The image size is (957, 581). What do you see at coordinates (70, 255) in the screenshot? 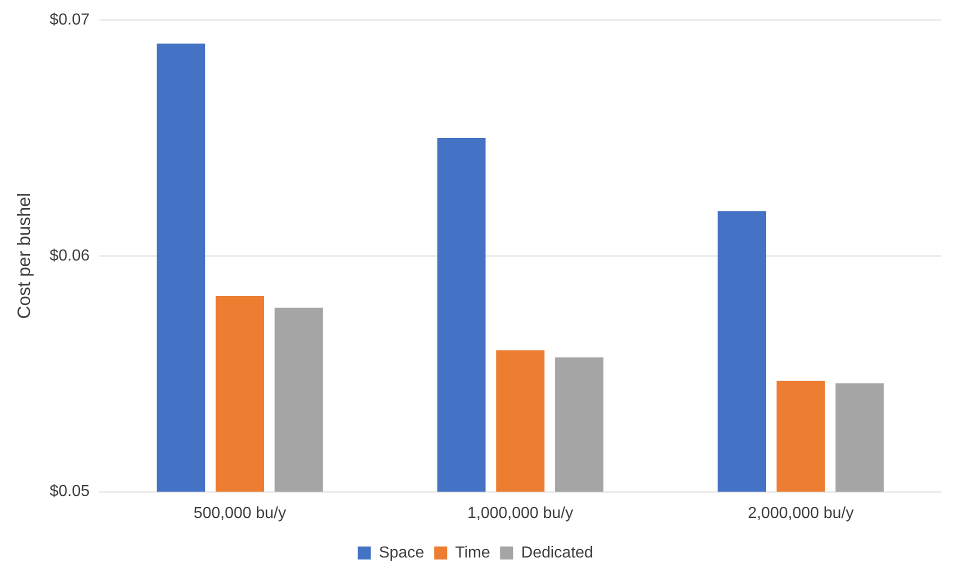
I see `y-tick-label: $0.06` at bounding box center [70, 255].